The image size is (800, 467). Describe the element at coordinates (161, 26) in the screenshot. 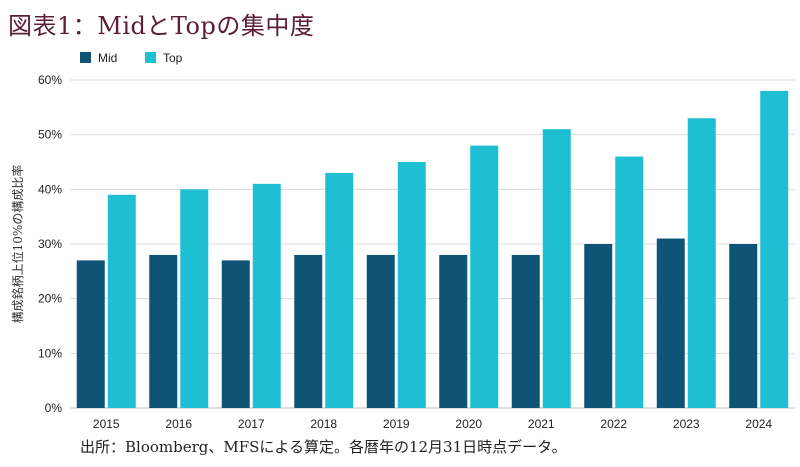

I see `chart-title: 図表1：MidとTopの集中度` at that location.